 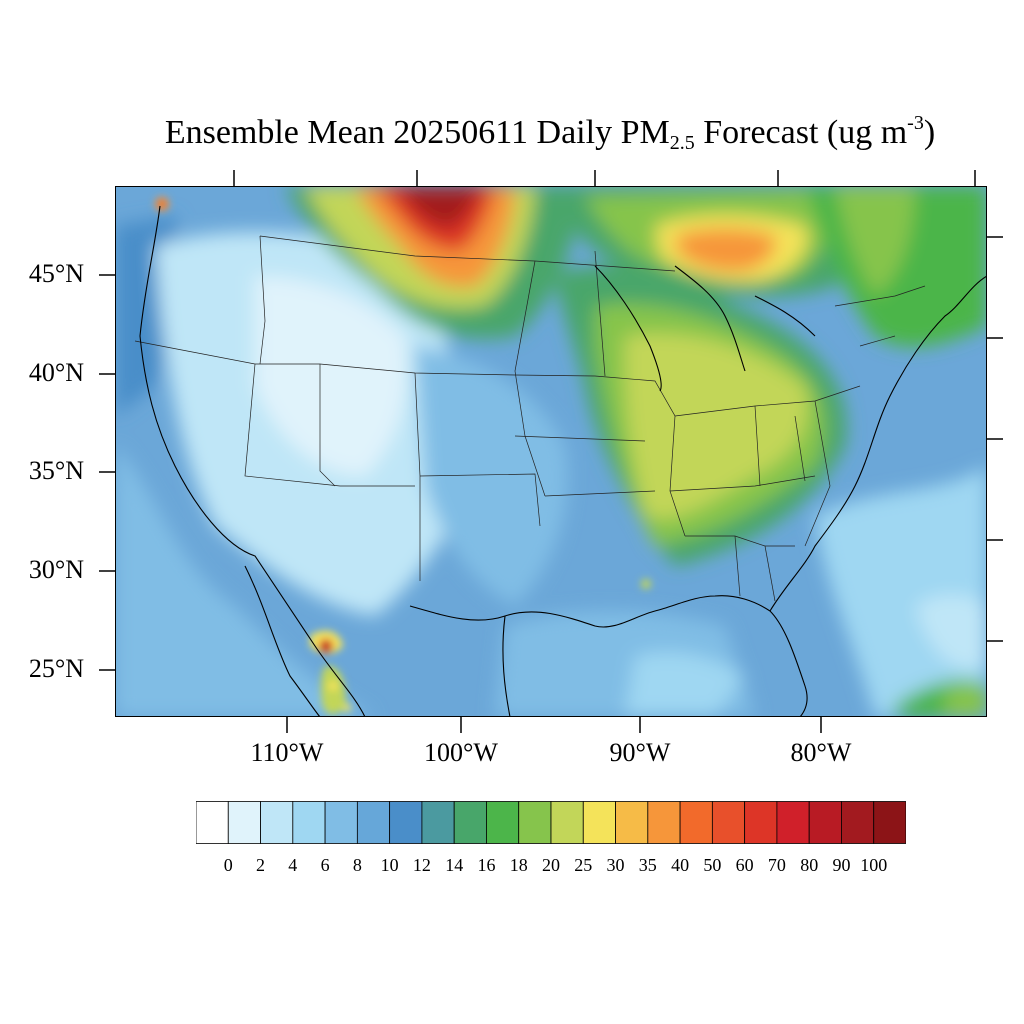 I want to click on colorbar-label: 40, so click(x=680, y=865).